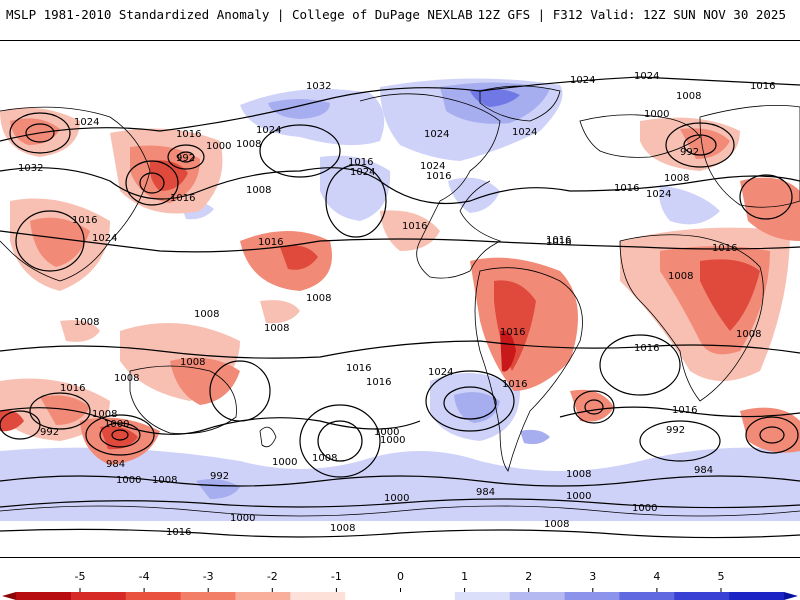 Image resolution: width=800 pixels, height=600 pixels. I want to click on colorbar-tick-label: 4, so click(657, 576).